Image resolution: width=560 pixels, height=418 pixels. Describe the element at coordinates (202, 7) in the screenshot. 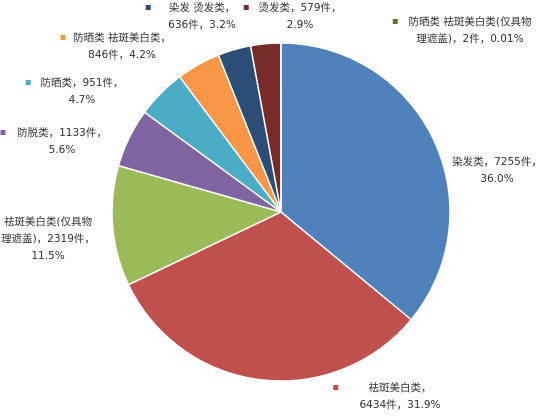

I see `data-label: 染发 烫发类，` at that location.